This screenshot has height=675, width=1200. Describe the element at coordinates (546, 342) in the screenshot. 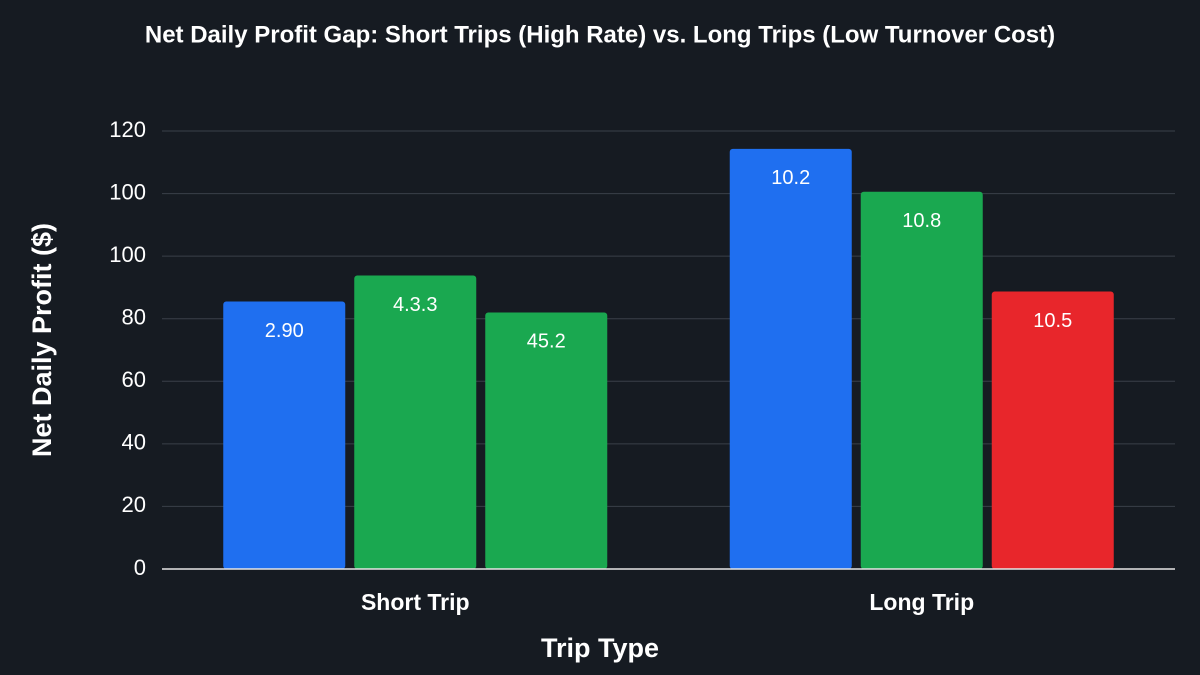

I see `value-label: 45.2` at that location.